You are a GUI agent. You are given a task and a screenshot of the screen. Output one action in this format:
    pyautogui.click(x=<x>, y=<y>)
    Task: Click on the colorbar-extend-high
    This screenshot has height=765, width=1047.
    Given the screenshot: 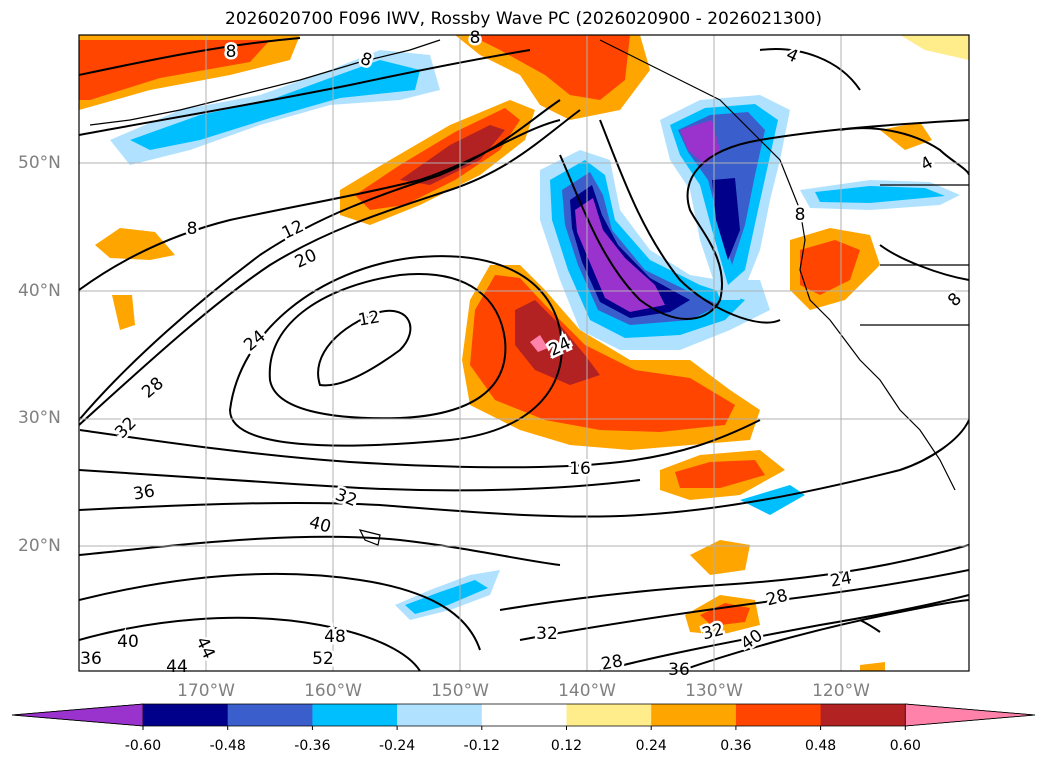 What is the action you would take?
    pyautogui.click(x=970, y=715)
    